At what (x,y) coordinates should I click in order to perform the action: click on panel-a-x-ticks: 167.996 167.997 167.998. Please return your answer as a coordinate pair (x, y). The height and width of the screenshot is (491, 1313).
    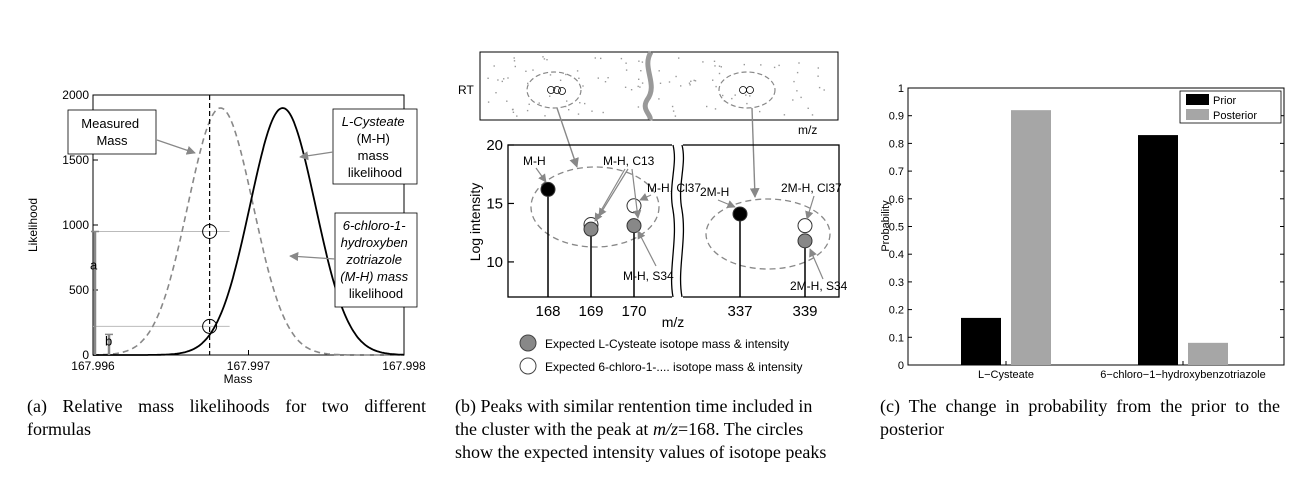
    Looking at the image, I should click on (248, 361).